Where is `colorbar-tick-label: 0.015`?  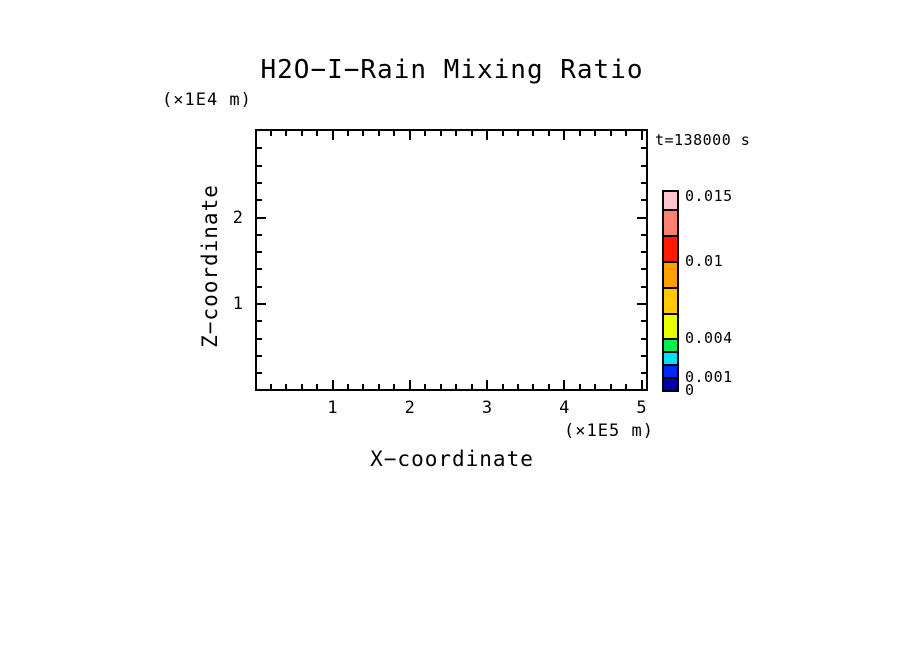 colorbar-tick-label: 0.015 is located at coordinates (709, 196).